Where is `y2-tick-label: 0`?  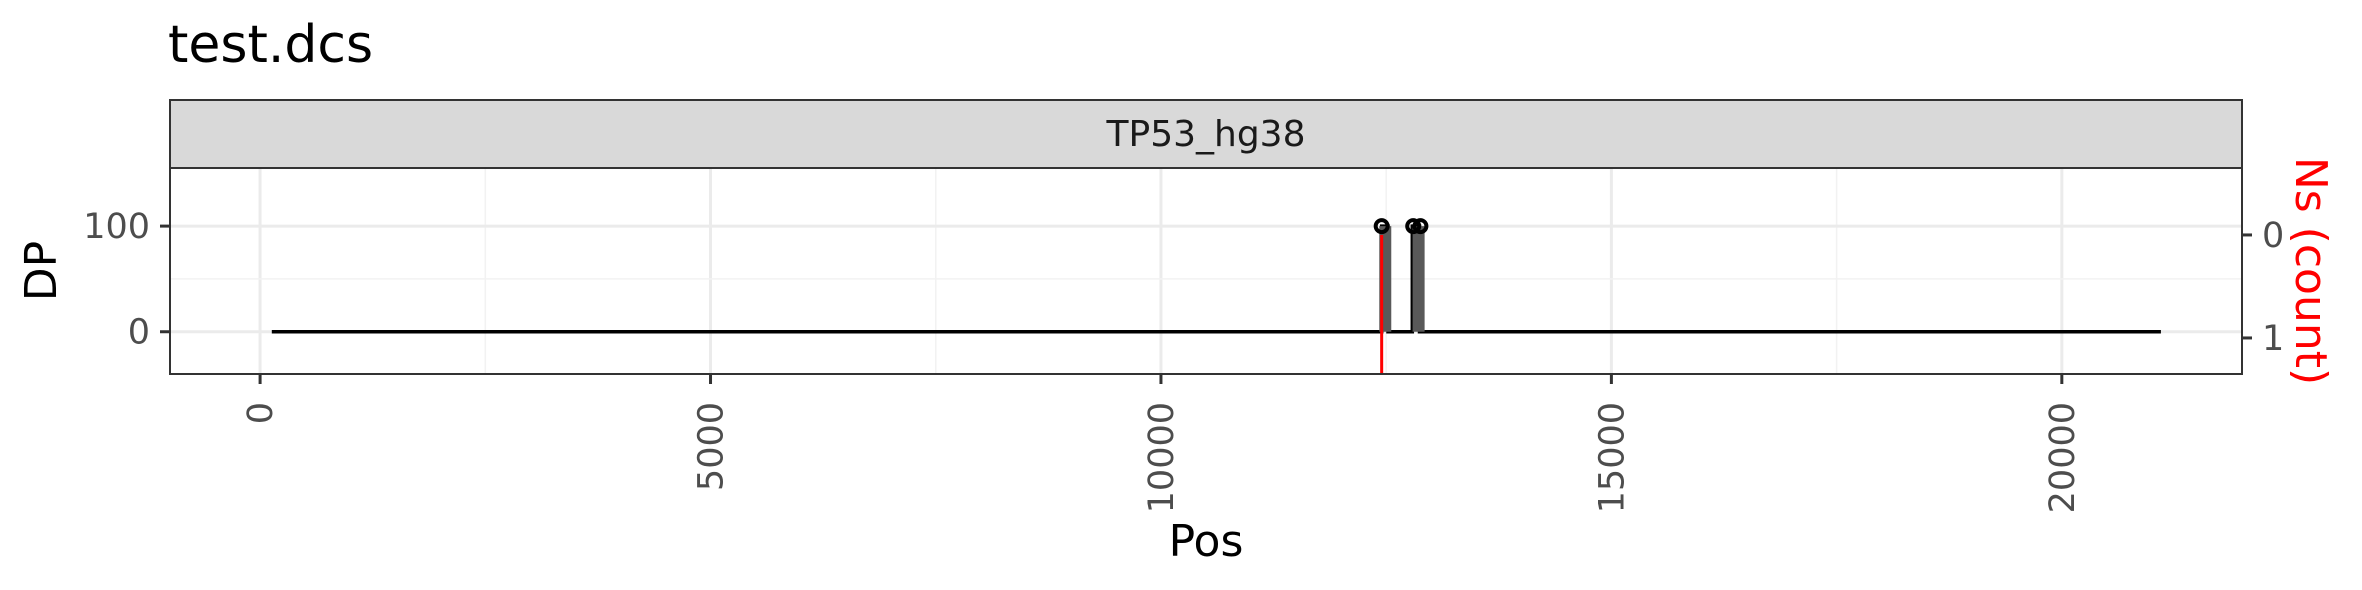 y2-tick-label: 0 is located at coordinates (2273, 236).